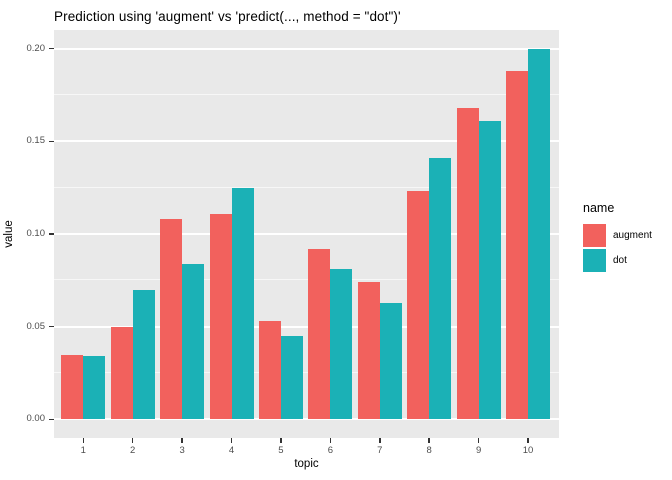  I want to click on x-axis-title: topic, so click(306, 464).